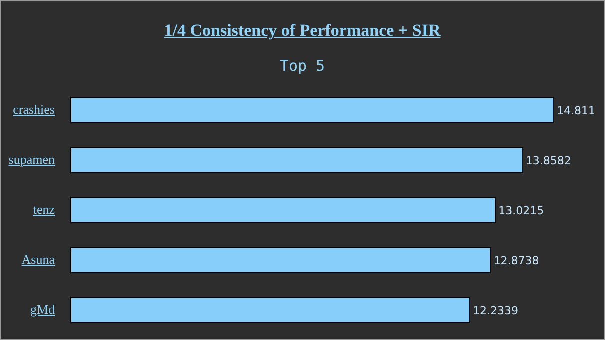 The image size is (605, 340). Describe the element at coordinates (517, 261) in the screenshot. I see `data-label: 12.8738` at that location.